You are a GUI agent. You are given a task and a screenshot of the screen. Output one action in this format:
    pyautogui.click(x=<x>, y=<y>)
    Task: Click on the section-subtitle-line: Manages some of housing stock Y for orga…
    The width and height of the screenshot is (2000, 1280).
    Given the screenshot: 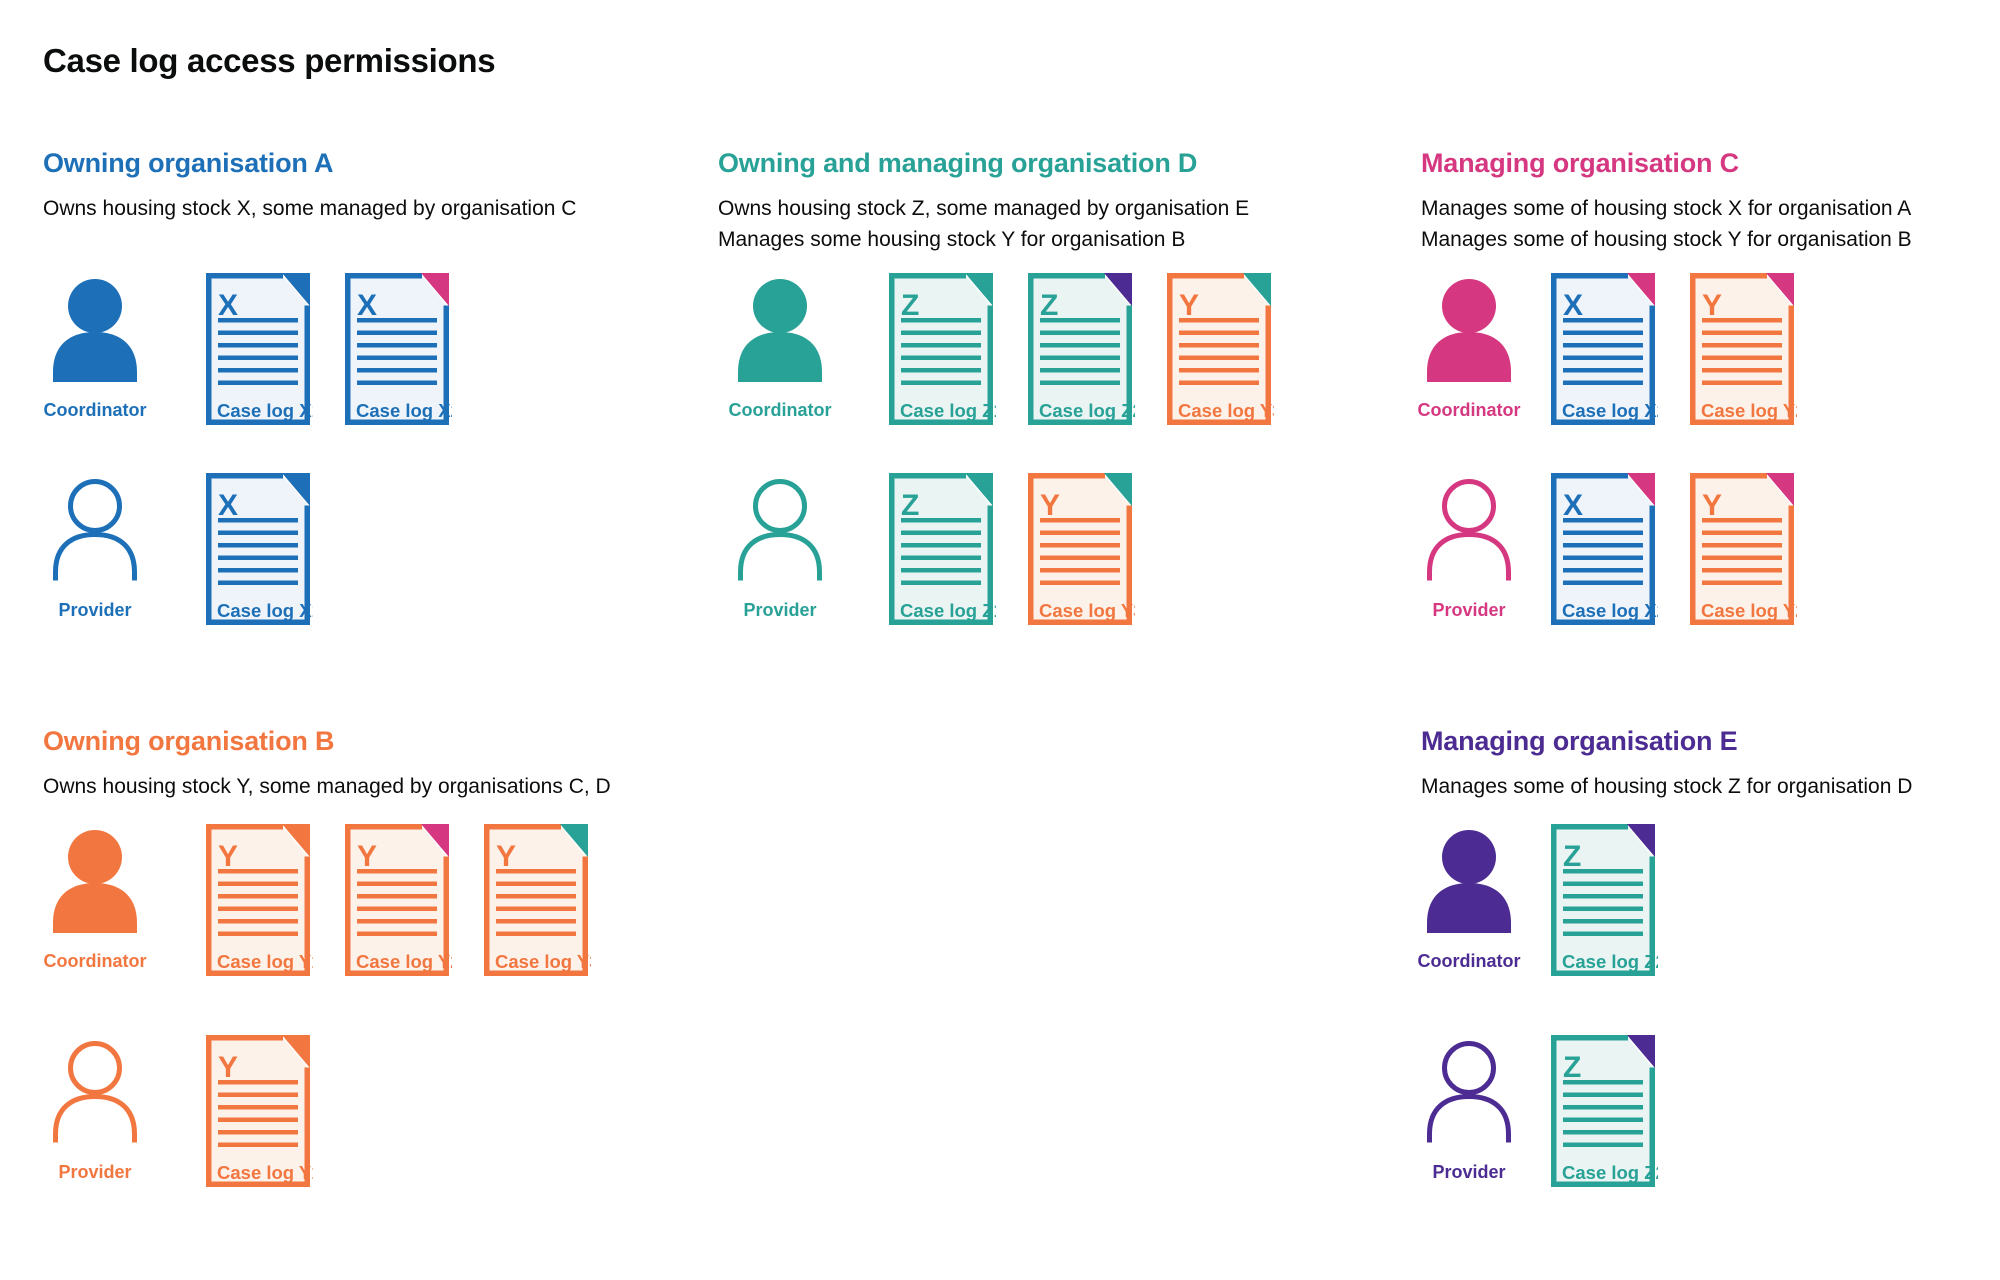 What is the action you would take?
    pyautogui.click(x=1666, y=239)
    